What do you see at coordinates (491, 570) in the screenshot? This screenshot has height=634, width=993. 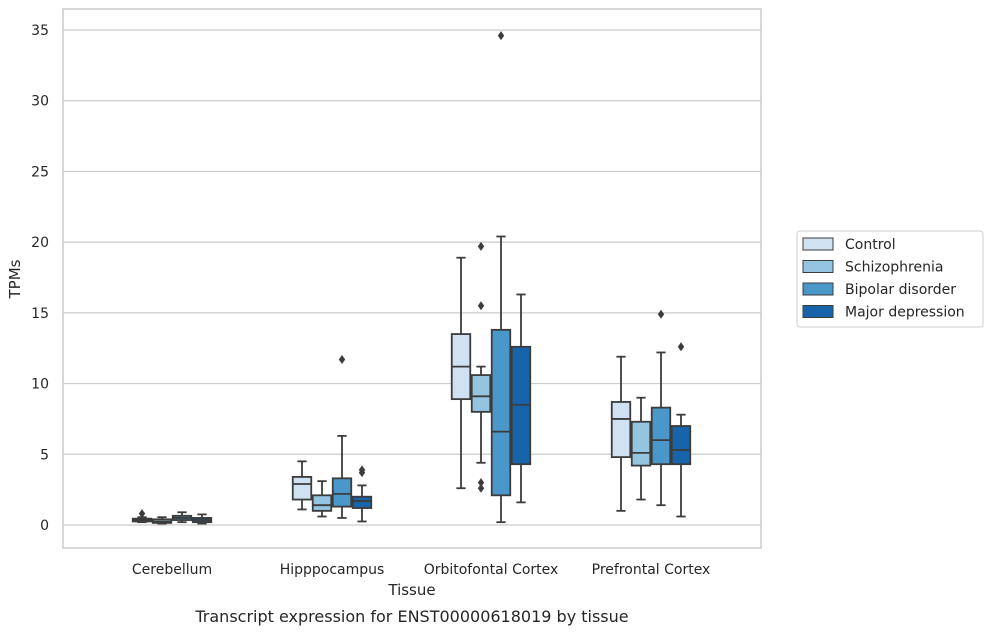 I see `x-tick-label: Orbitofontal Cortex` at bounding box center [491, 570].